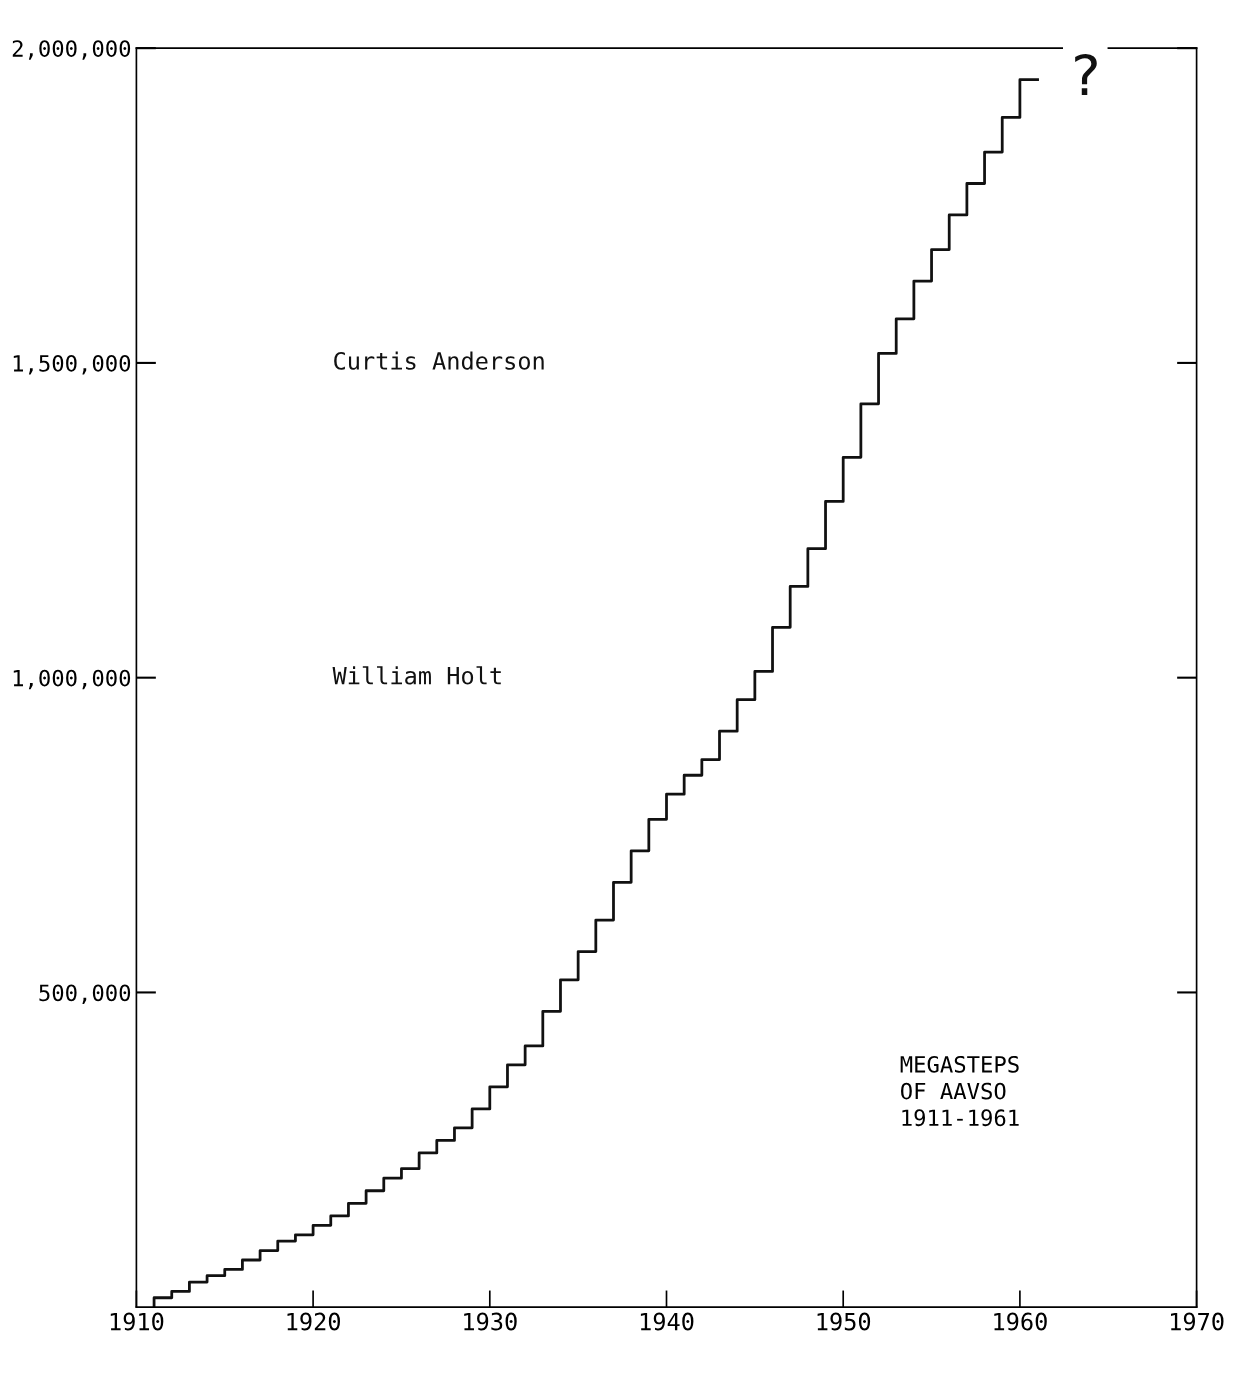  Describe the element at coordinates (667, 1321) in the screenshot. I see `x-tick-label: 1940` at that location.